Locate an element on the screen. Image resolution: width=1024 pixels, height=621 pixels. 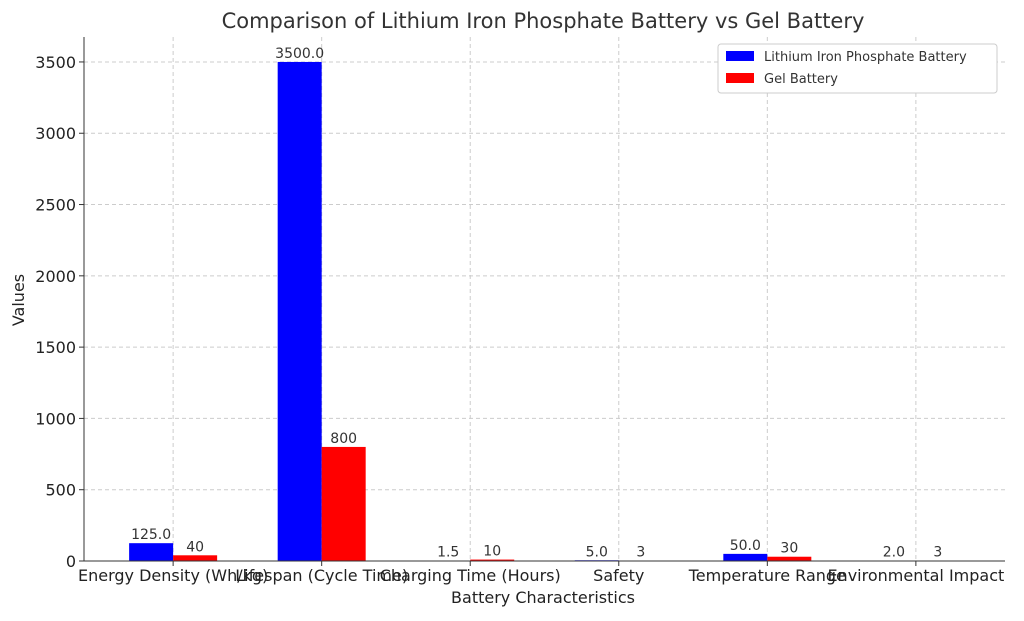
data-label-lifepo4: 50.0 is located at coordinates (745, 546).